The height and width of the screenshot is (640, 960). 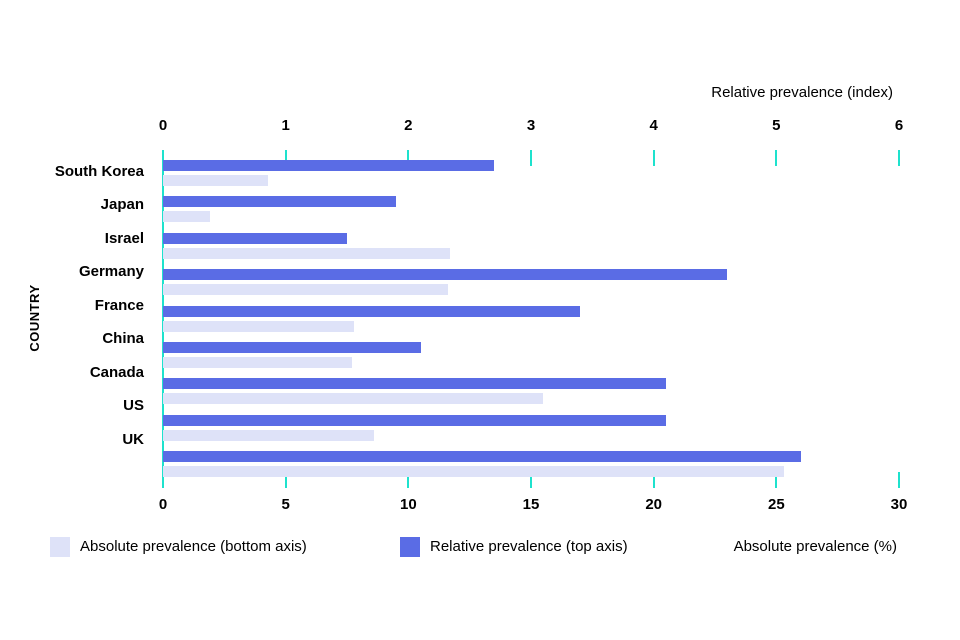 What do you see at coordinates (531, 504) in the screenshot?
I see `bottom-axis-tick-label: 15` at bounding box center [531, 504].